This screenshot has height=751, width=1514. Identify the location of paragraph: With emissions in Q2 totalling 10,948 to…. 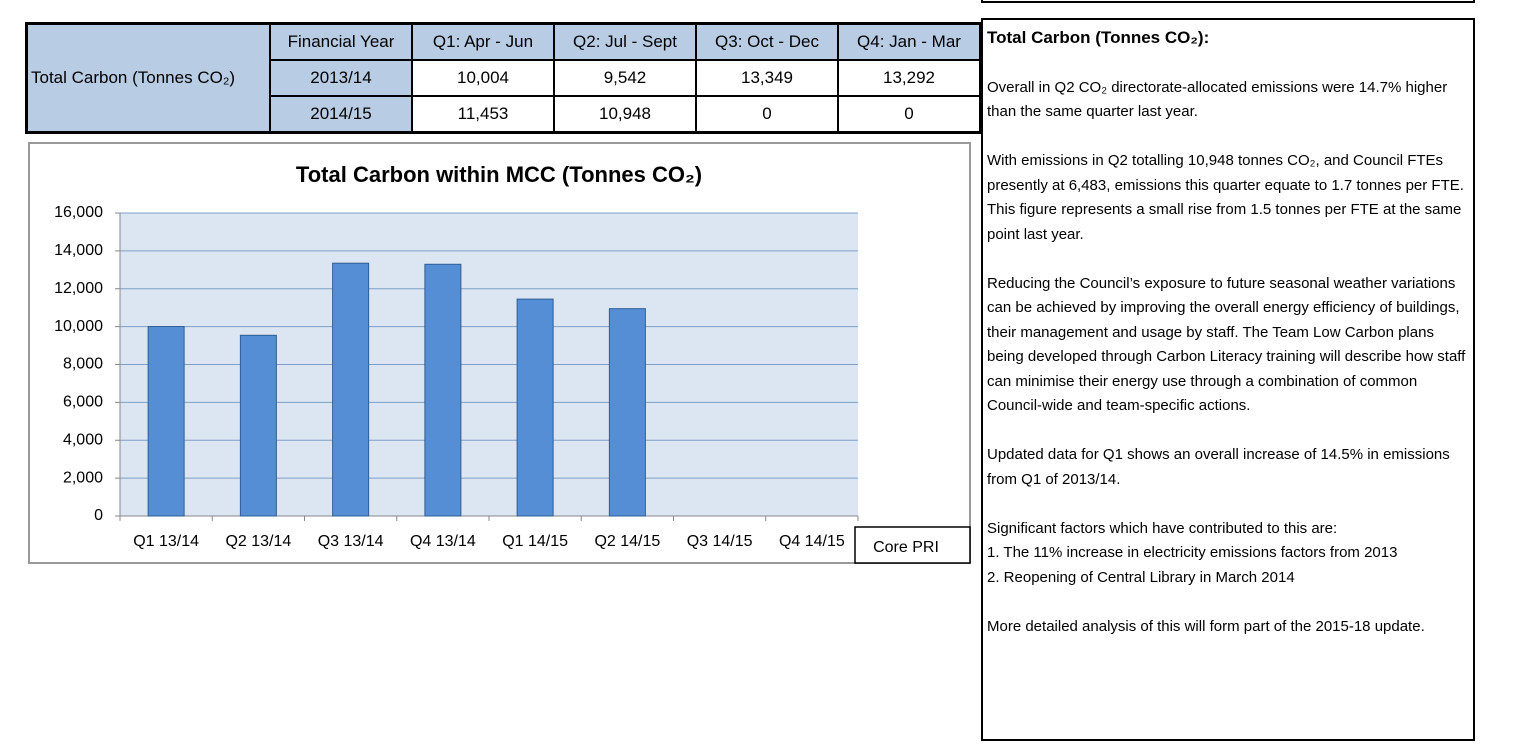
(1225, 197).